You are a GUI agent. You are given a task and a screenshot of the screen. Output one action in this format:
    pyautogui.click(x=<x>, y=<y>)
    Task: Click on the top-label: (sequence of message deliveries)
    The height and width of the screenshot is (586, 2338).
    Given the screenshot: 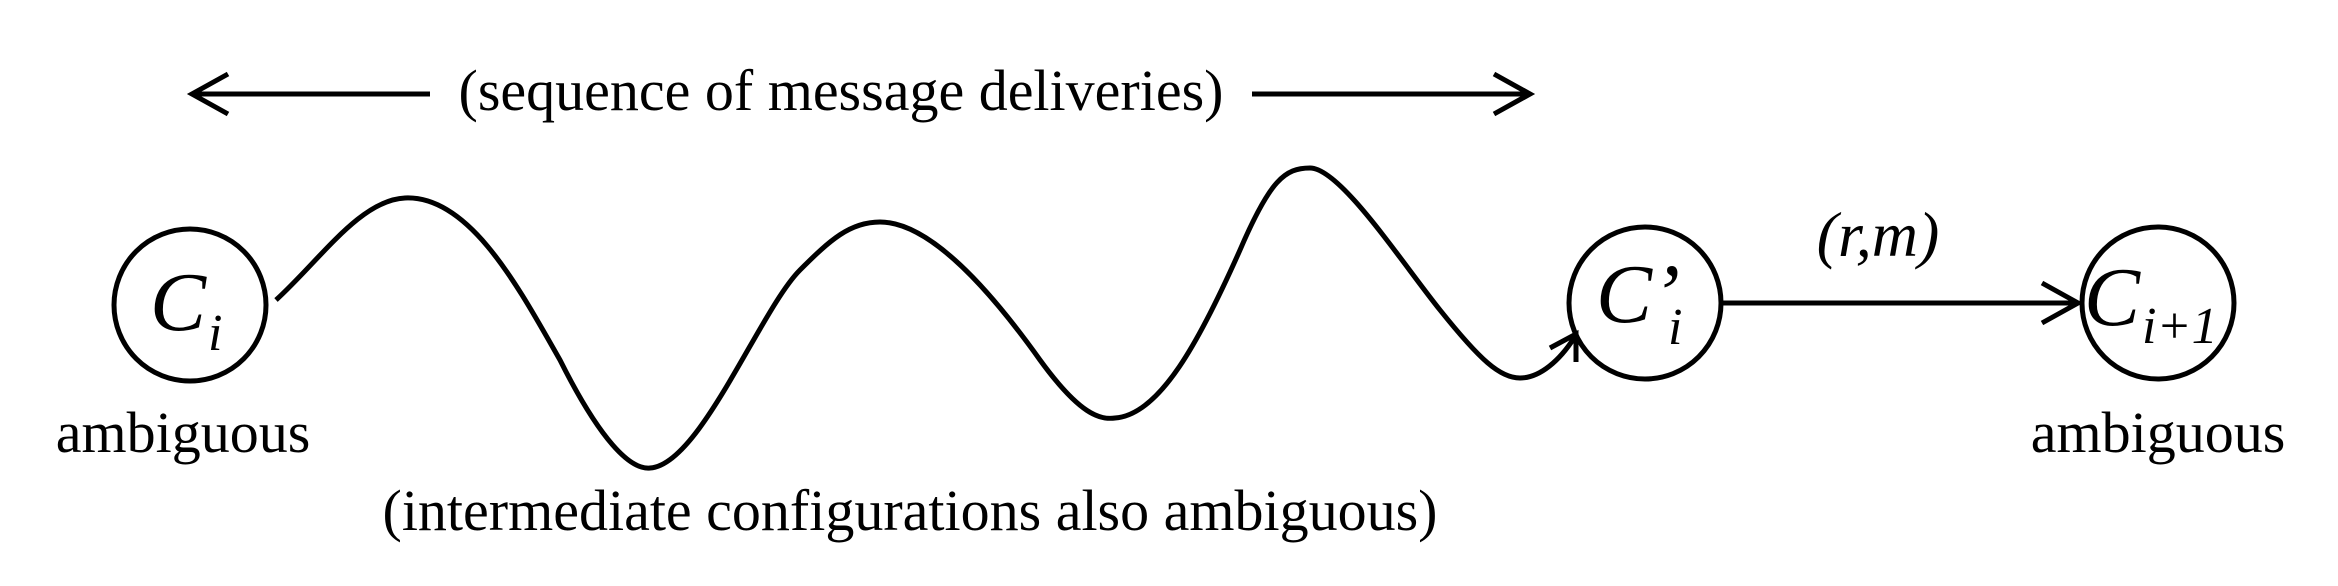 What is the action you would take?
    pyautogui.click(x=841, y=90)
    